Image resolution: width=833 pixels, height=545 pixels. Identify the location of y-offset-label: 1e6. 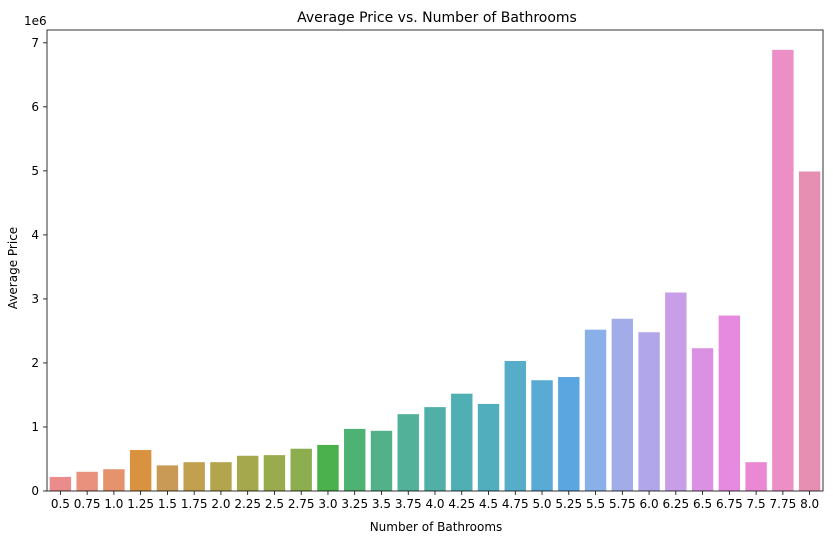
(35, 21).